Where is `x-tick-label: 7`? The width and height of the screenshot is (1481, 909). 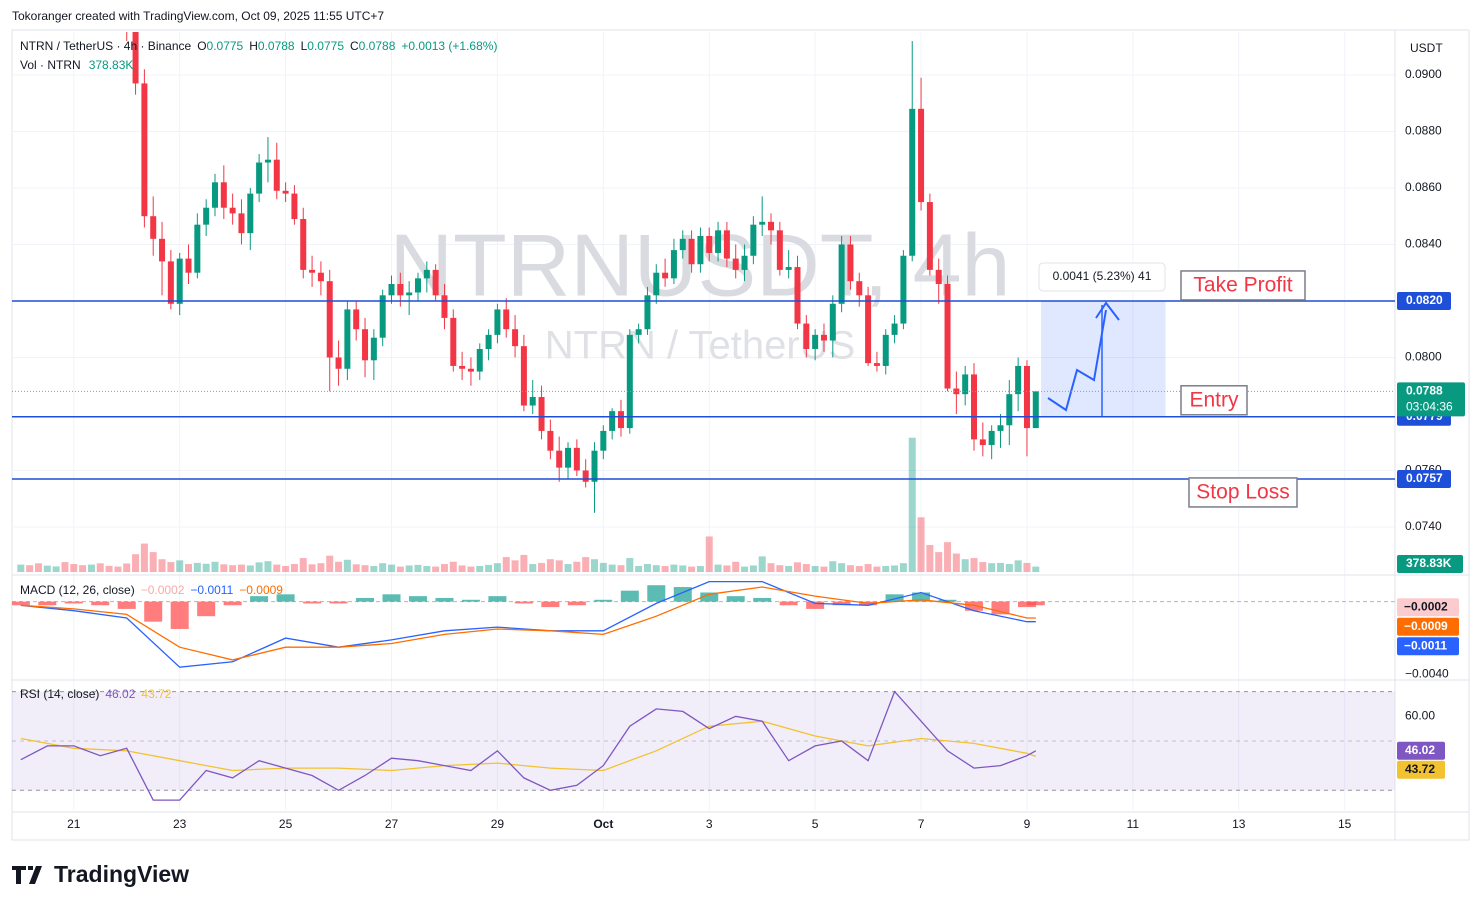 x-tick-label: 7 is located at coordinates (921, 824).